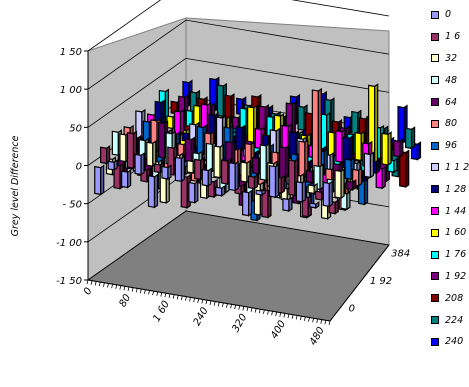  Describe the element at coordinates (209, 300) in the screenshot. I see `x-axis-line` at that location.